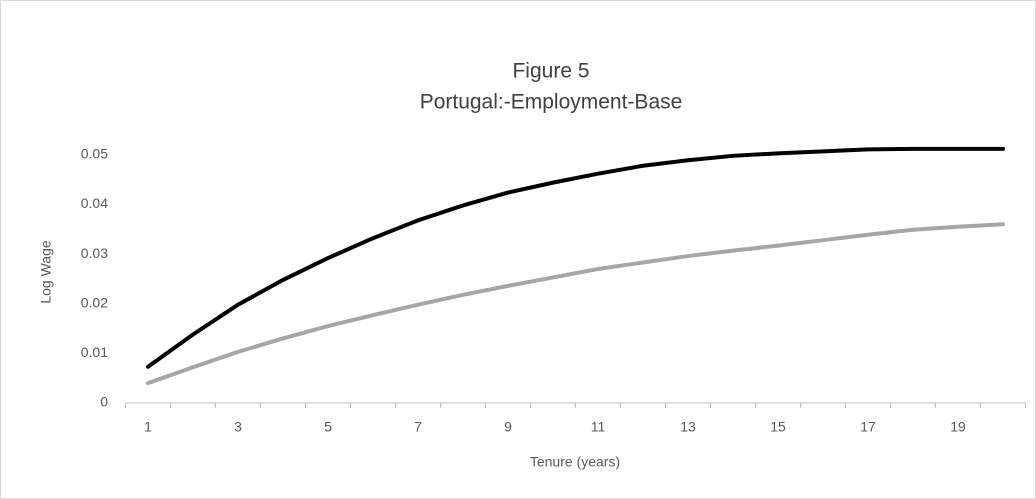 The image size is (1036, 499). I want to click on x-tick-label: 15, so click(778, 427).